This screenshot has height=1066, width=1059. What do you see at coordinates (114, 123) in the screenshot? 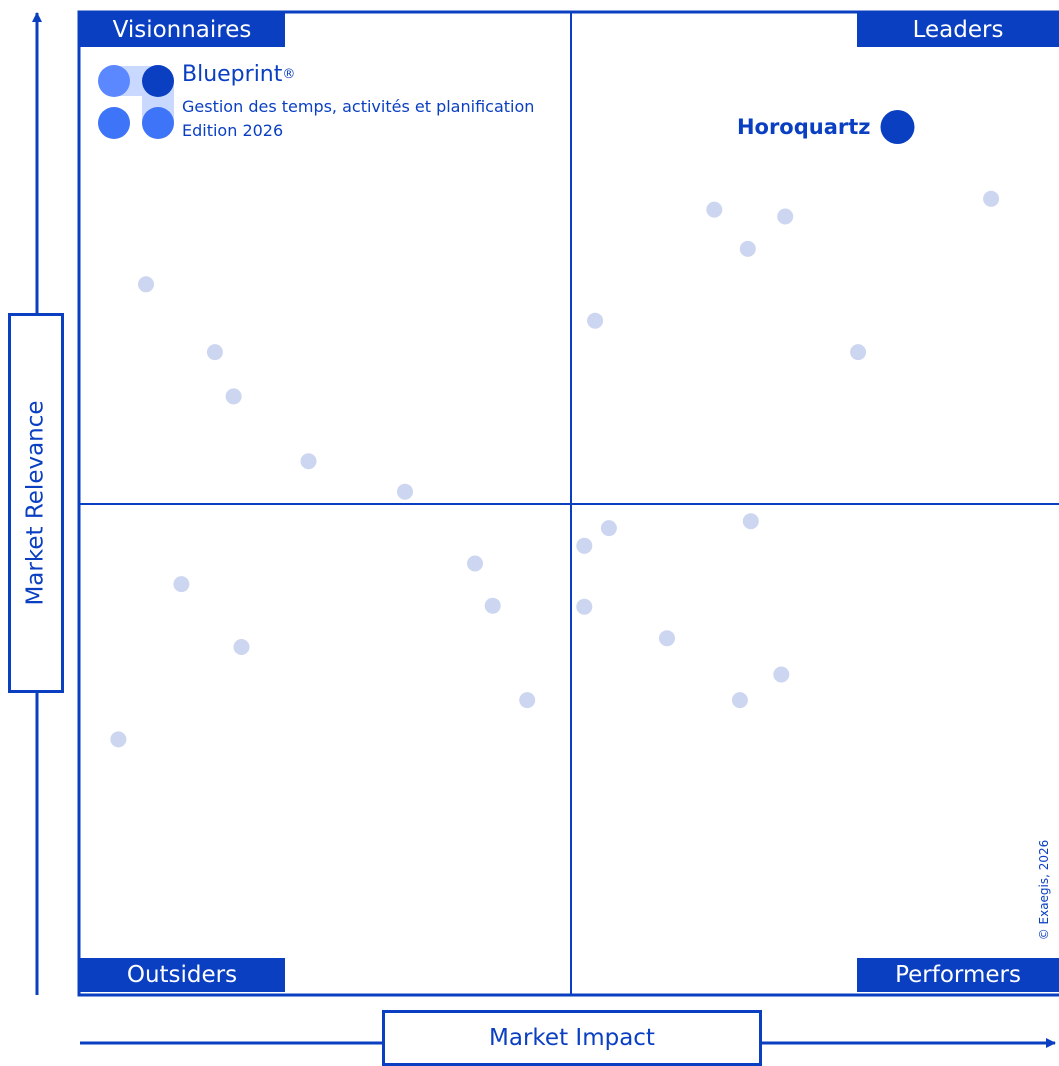
I see `logo-dot-bottom-left` at bounding box center [114, 123].